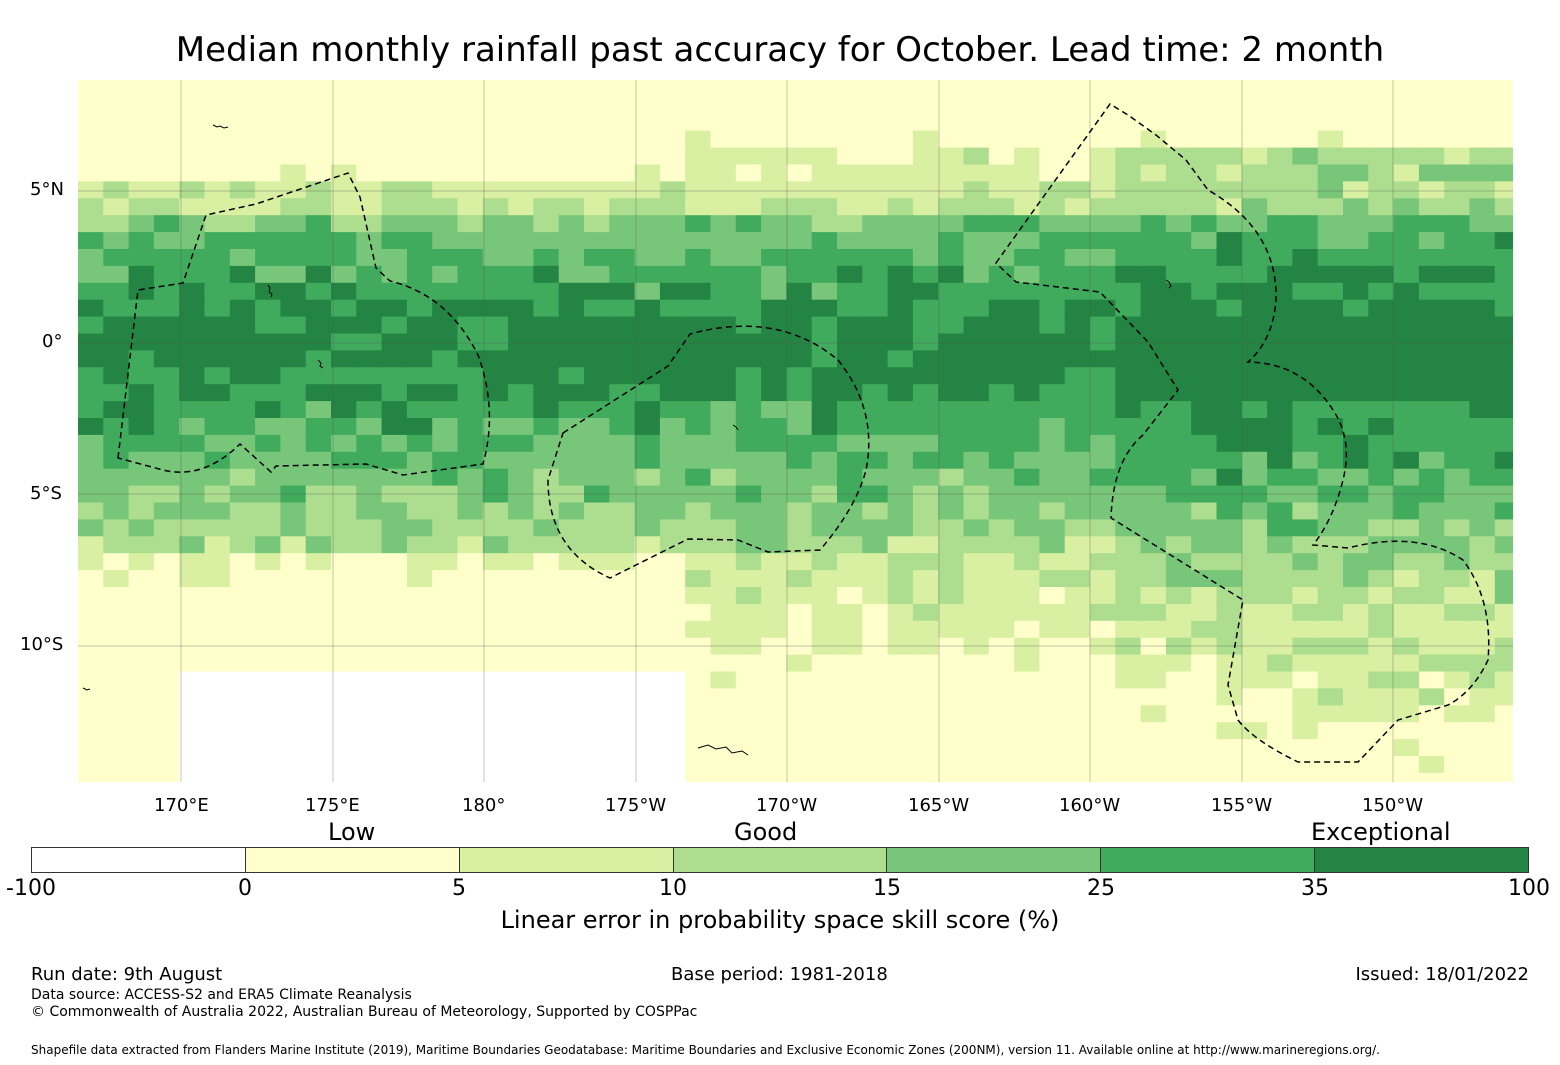 The image size is (1560, 1065). I want to click on lat-label-10s: 10°S, so click(42, 644).